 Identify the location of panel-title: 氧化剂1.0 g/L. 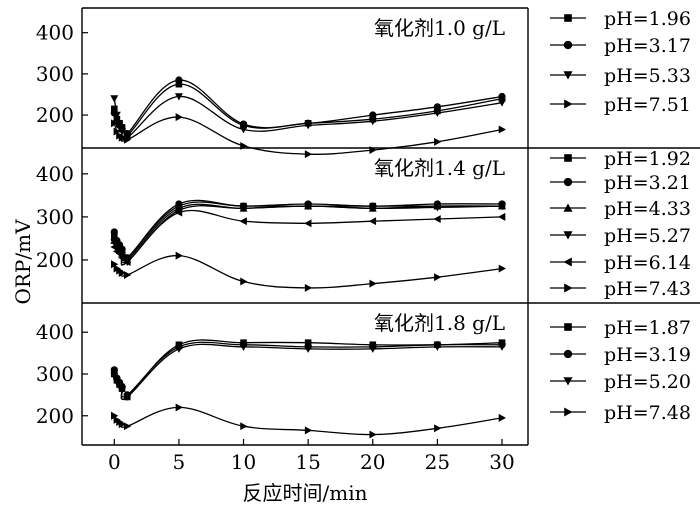
(439, 28).